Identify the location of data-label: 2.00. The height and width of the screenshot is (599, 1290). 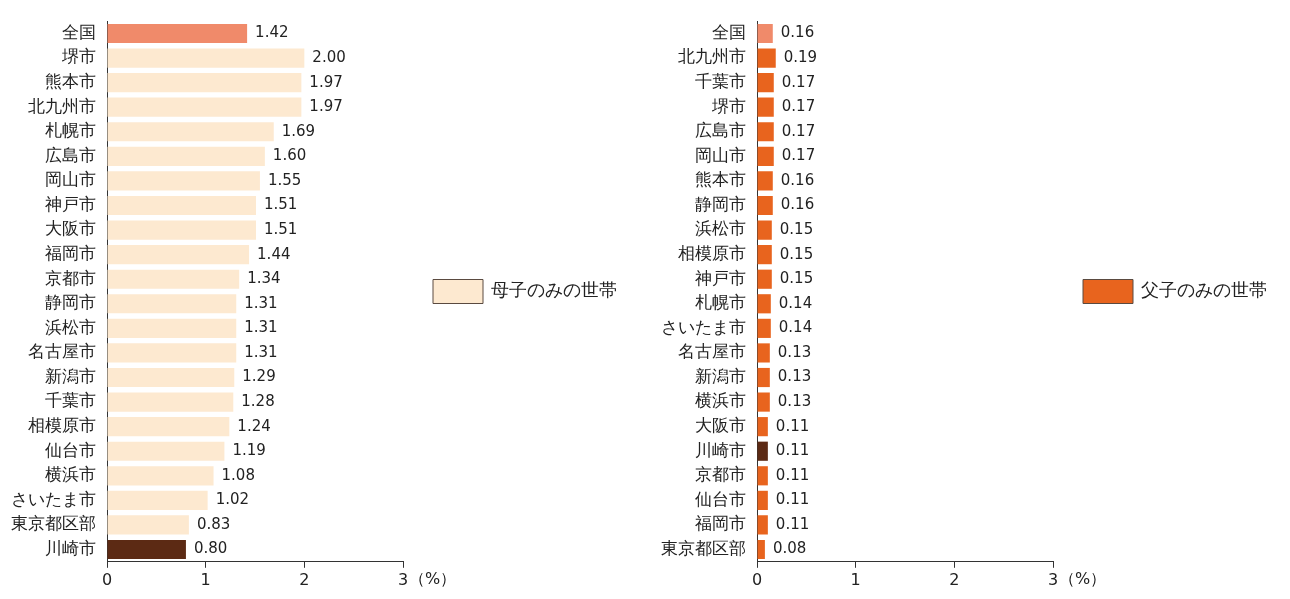
(329, 56).